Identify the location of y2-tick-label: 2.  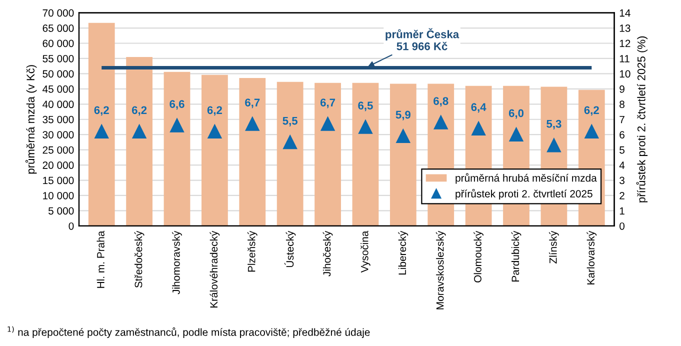
(622, 196).